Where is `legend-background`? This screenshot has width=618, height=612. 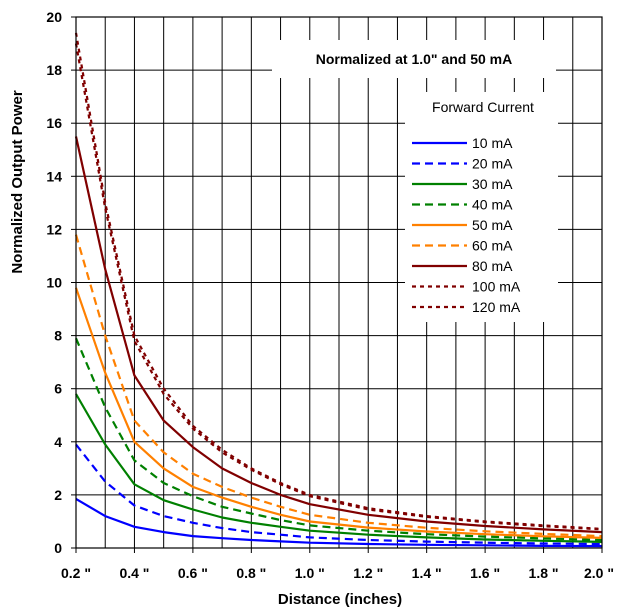 legend-background is located at coordinates (481, 207).